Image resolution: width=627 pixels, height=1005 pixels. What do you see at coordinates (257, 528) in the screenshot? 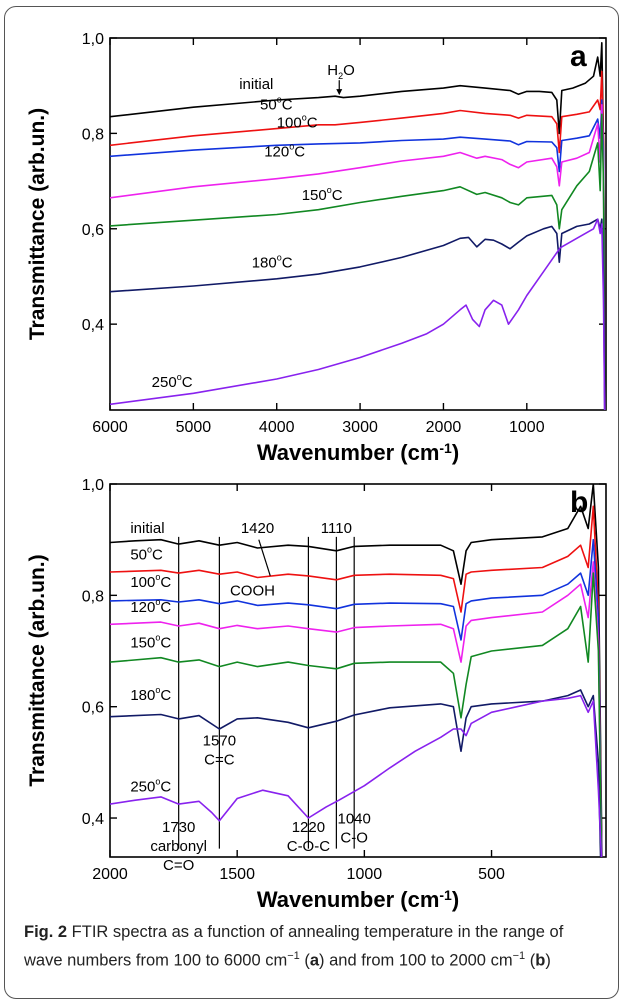
I see `peak-label: 1420` at bounding box center [257, 528].